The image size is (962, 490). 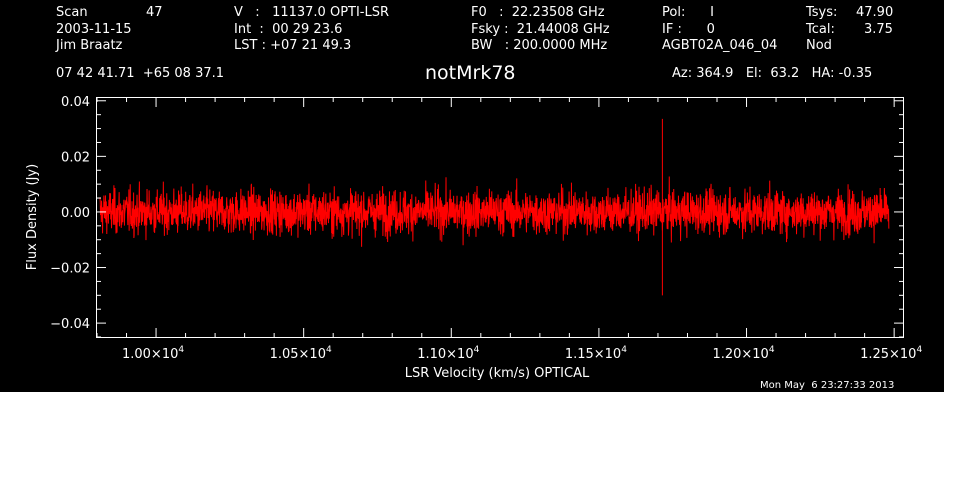 I want to click on integration-time: Int : 00 29 23.6, so click(x=288, y=29).